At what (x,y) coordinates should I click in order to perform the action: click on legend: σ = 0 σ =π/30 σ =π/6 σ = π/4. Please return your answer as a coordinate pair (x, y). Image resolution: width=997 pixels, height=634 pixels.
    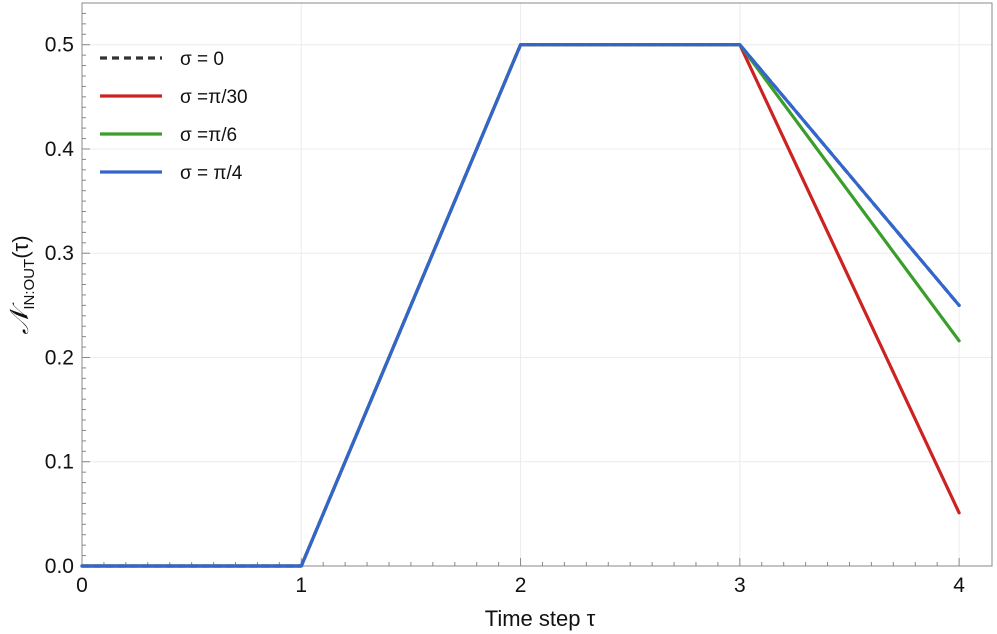
    Looking at the image, I should click on (174, 116).